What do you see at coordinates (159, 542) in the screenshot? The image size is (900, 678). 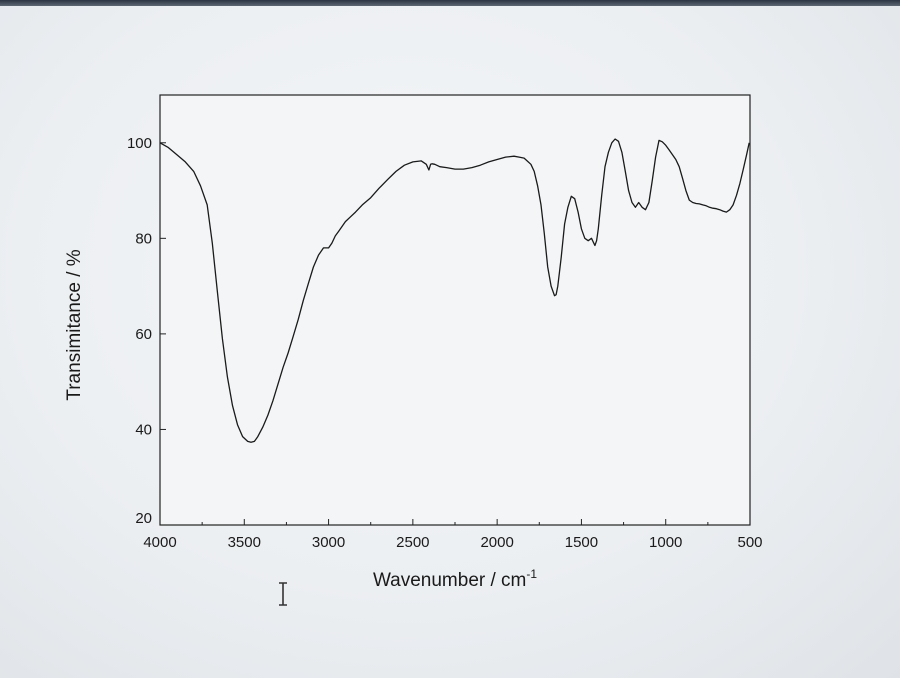 I see `x-tick-label: 4000` at bounding box center [159, 542].